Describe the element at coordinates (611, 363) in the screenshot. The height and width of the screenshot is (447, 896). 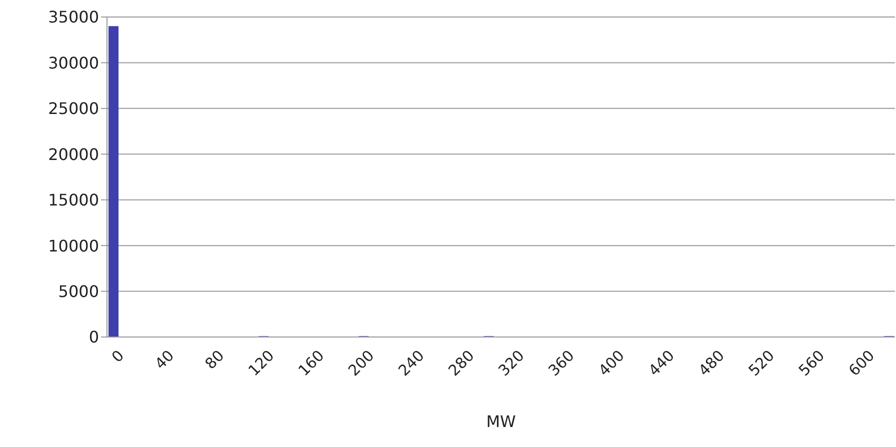
I see `x-tick-label: 400` at that location.